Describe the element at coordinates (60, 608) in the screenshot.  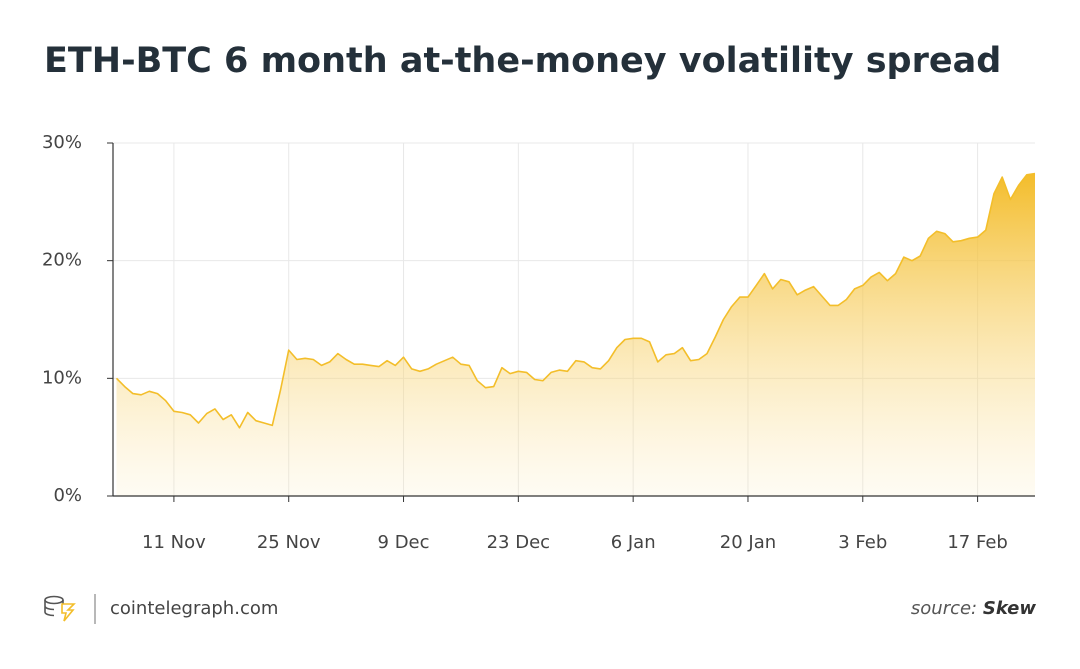
I see `logo` at that location.